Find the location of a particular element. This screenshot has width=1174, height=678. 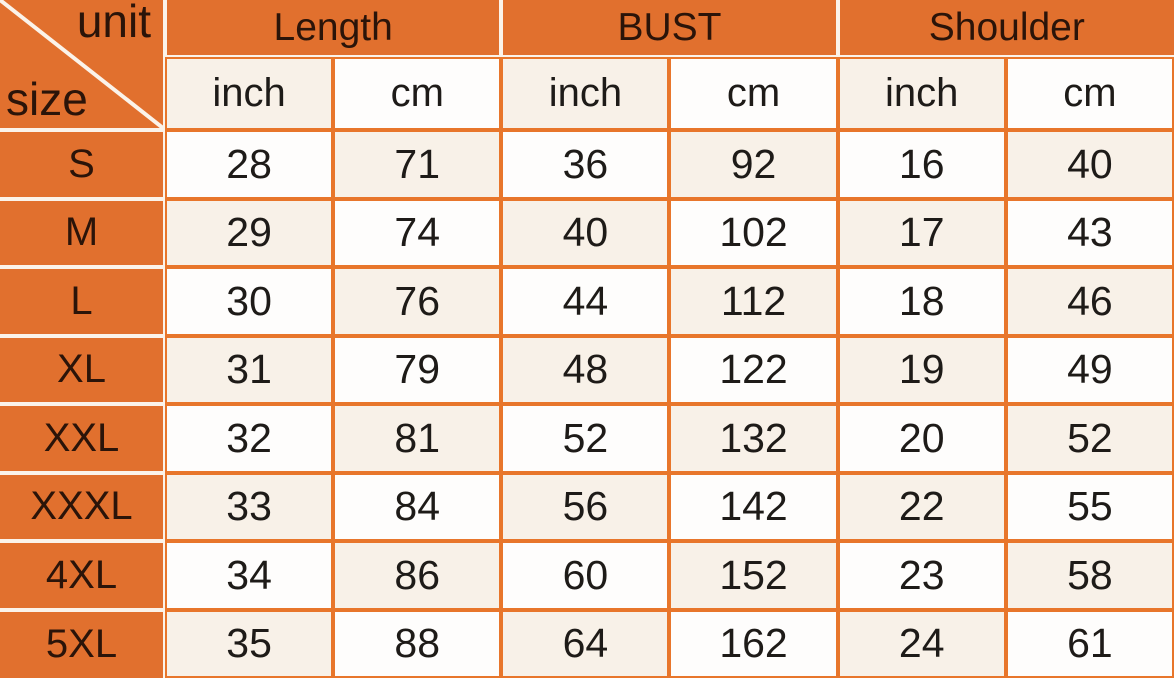

value-cell: 102 is located at coordinates (753, 232).